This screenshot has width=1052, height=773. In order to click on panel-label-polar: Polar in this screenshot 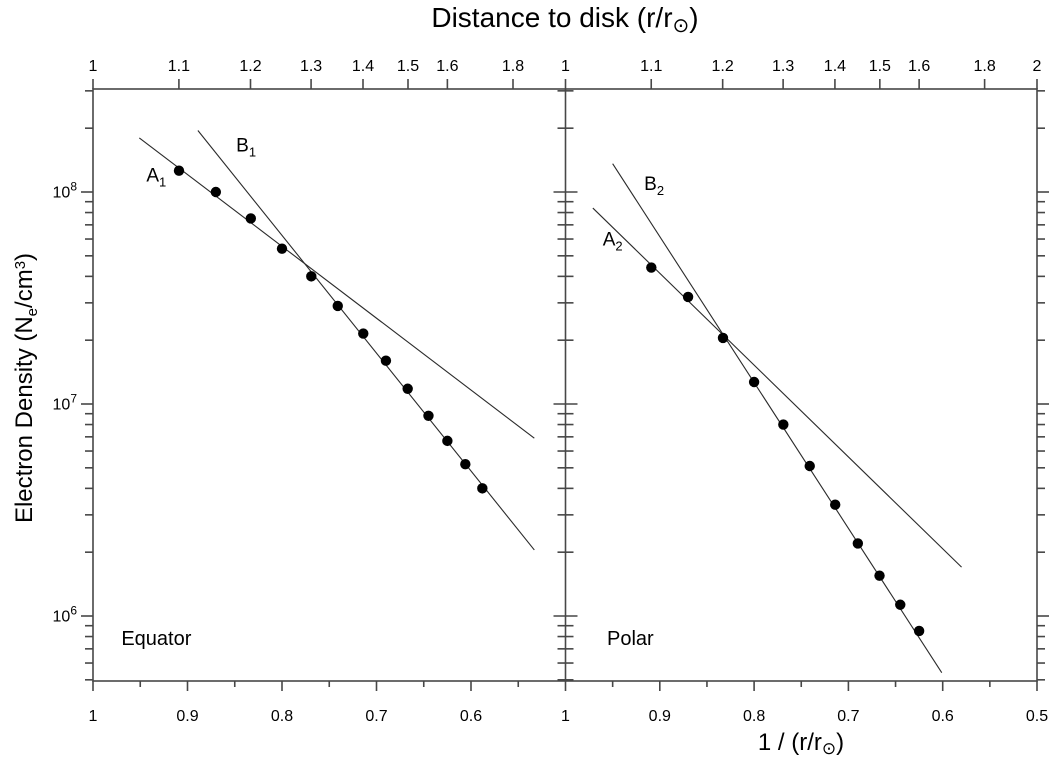, I will do `click(630, 639)`.